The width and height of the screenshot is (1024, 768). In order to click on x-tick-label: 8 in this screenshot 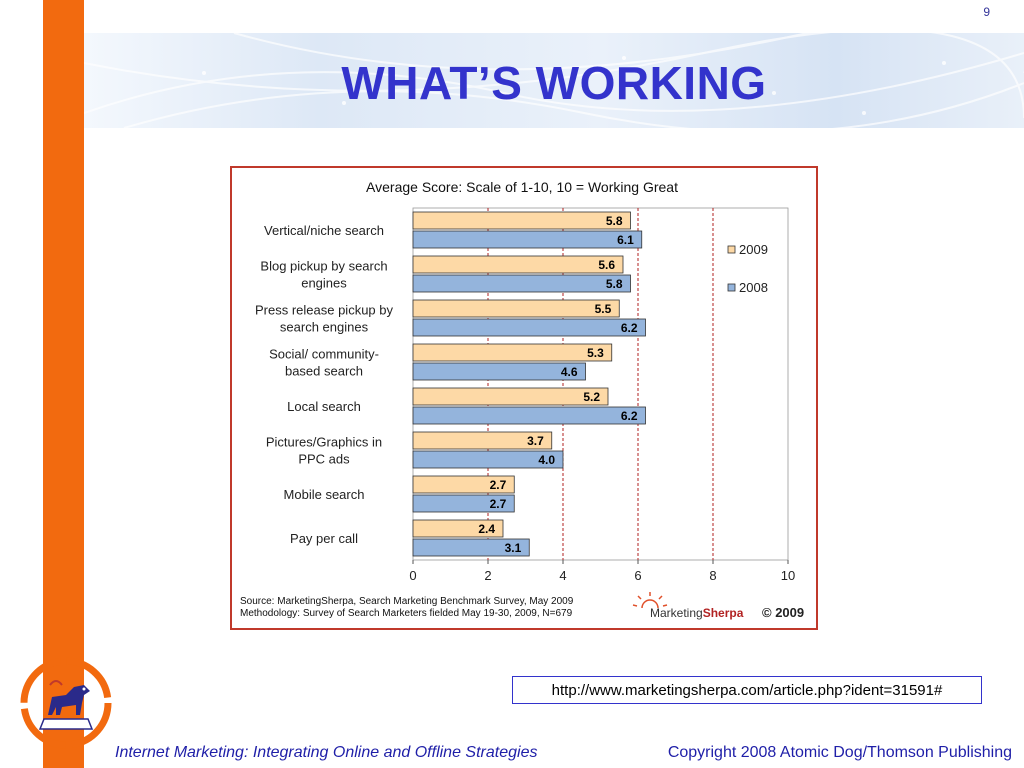, I will do `click(712, 575)`.